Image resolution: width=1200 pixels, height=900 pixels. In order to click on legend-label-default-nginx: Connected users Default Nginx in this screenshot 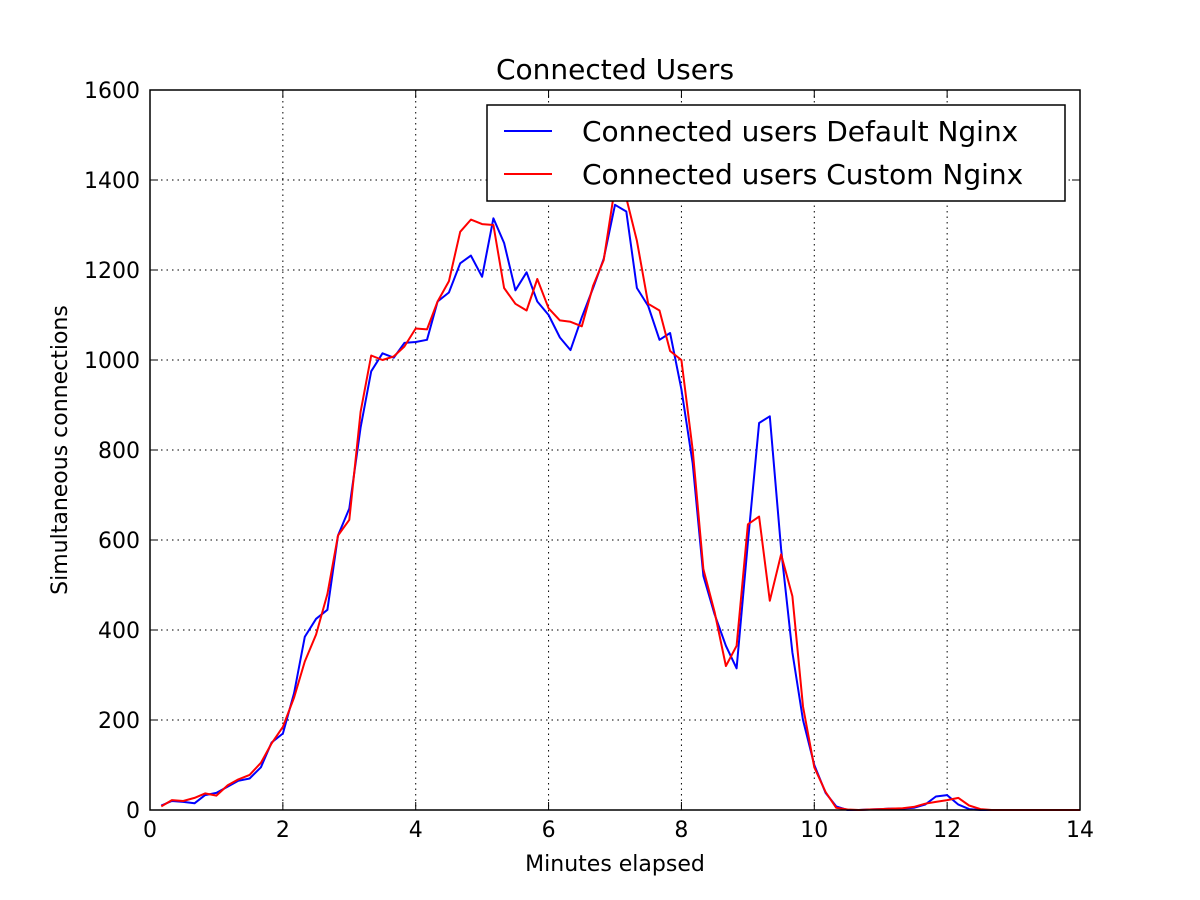, I will do `click(800, 131)`.